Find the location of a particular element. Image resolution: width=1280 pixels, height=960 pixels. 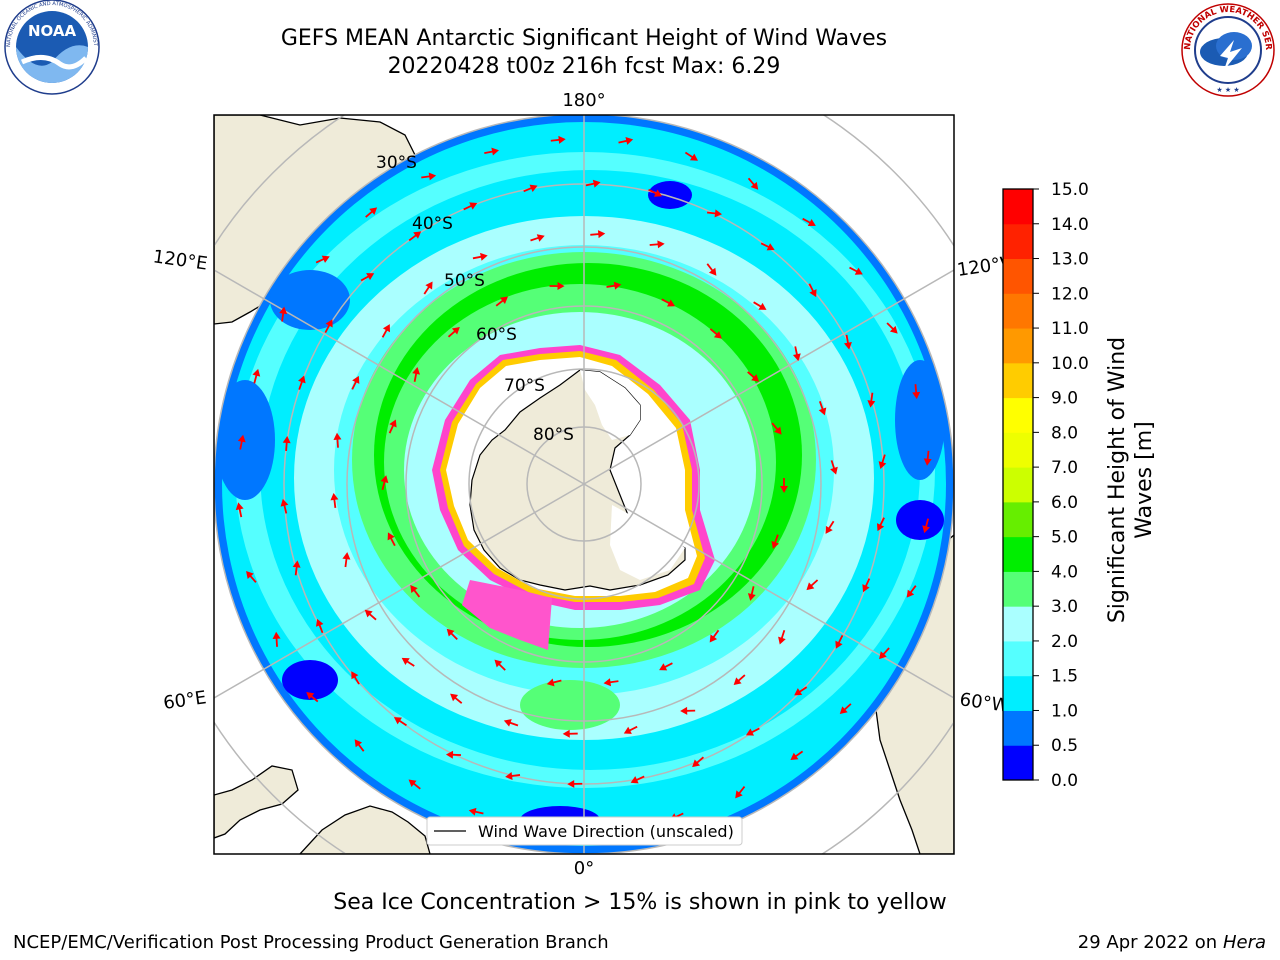

footer-date: 29 Apr 2022 on Hera is located at coordinates (1172, 942).